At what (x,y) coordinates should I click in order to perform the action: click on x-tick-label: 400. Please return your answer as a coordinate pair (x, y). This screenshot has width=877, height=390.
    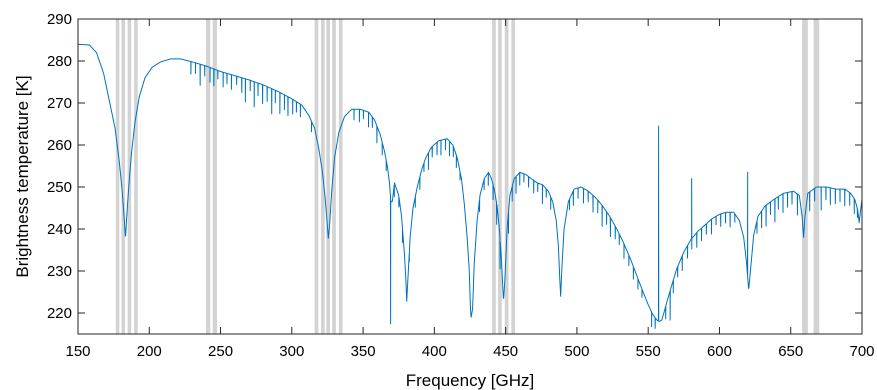
    Looking at the image, I should click on (434, 351).